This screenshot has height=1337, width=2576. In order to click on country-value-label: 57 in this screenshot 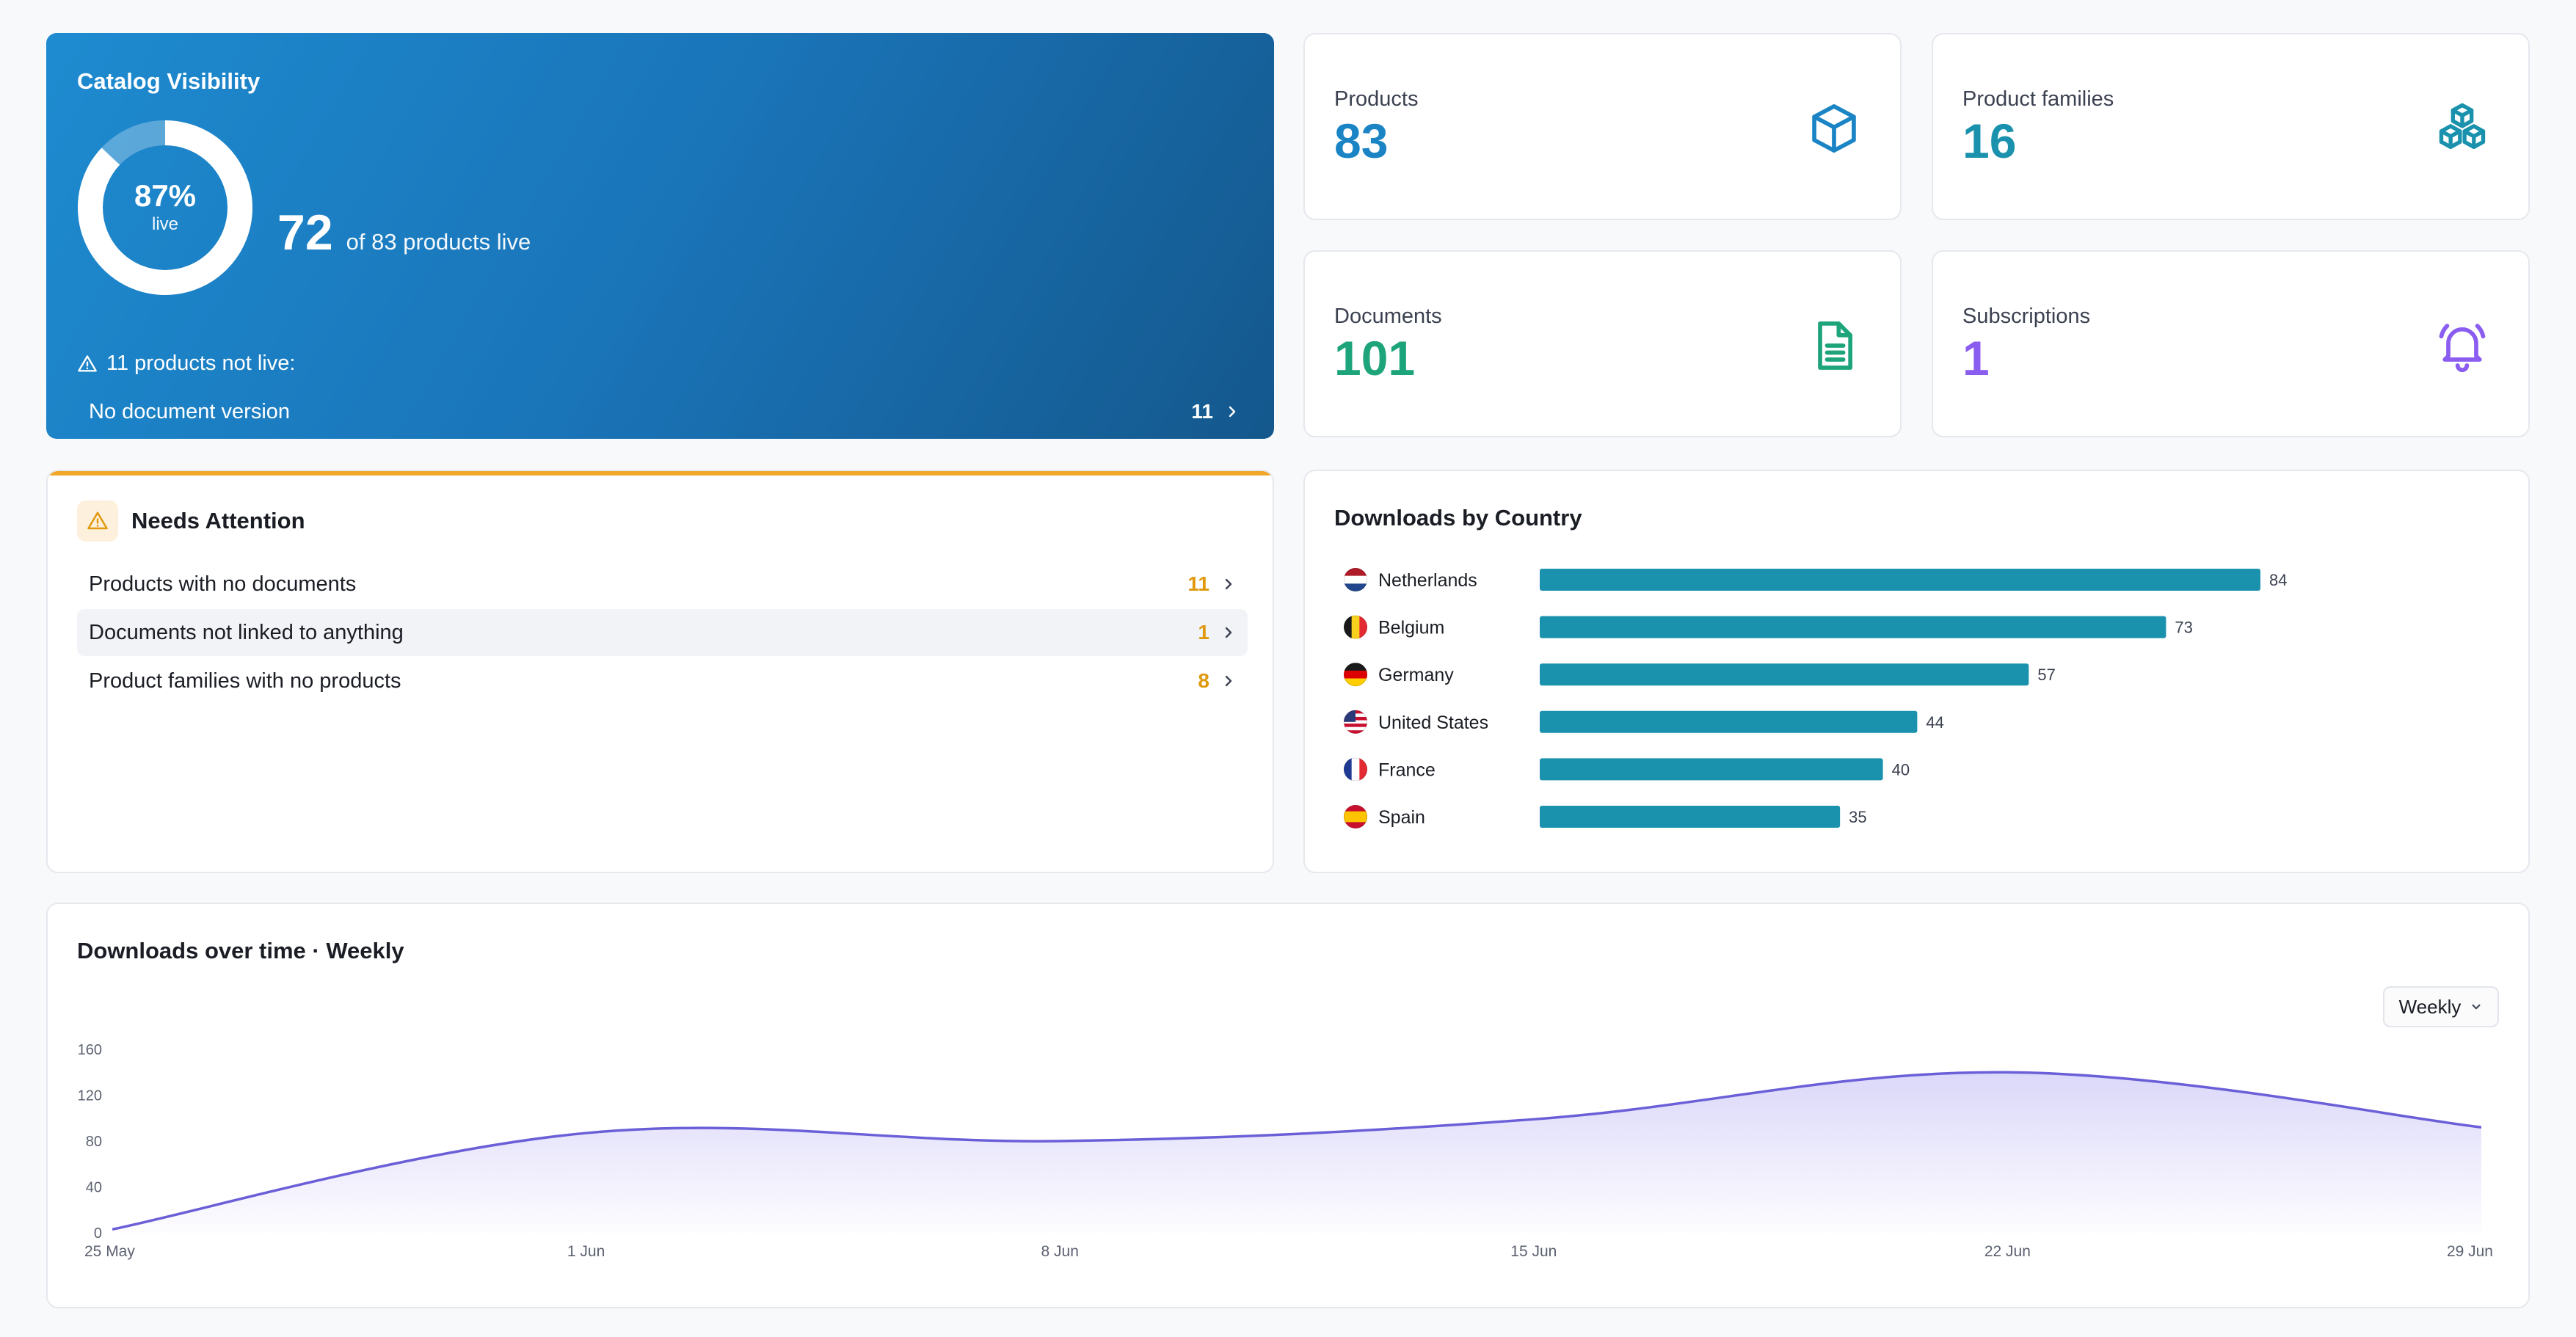, I will do `click(2046, 675)`.